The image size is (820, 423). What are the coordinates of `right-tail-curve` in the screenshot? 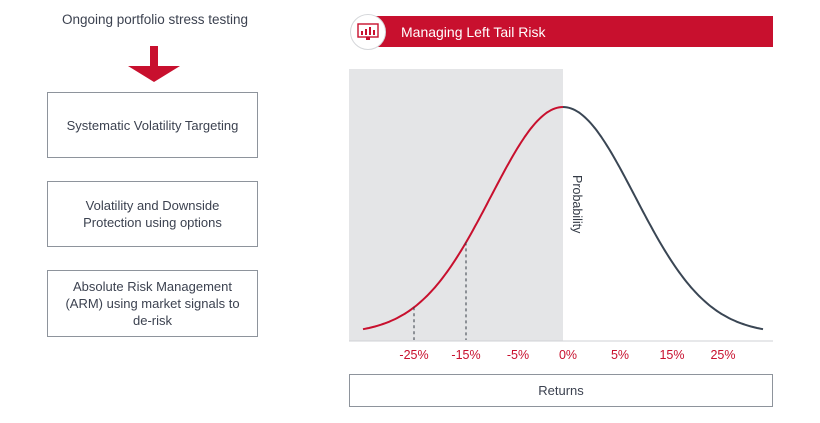 It's located at (663, 218).